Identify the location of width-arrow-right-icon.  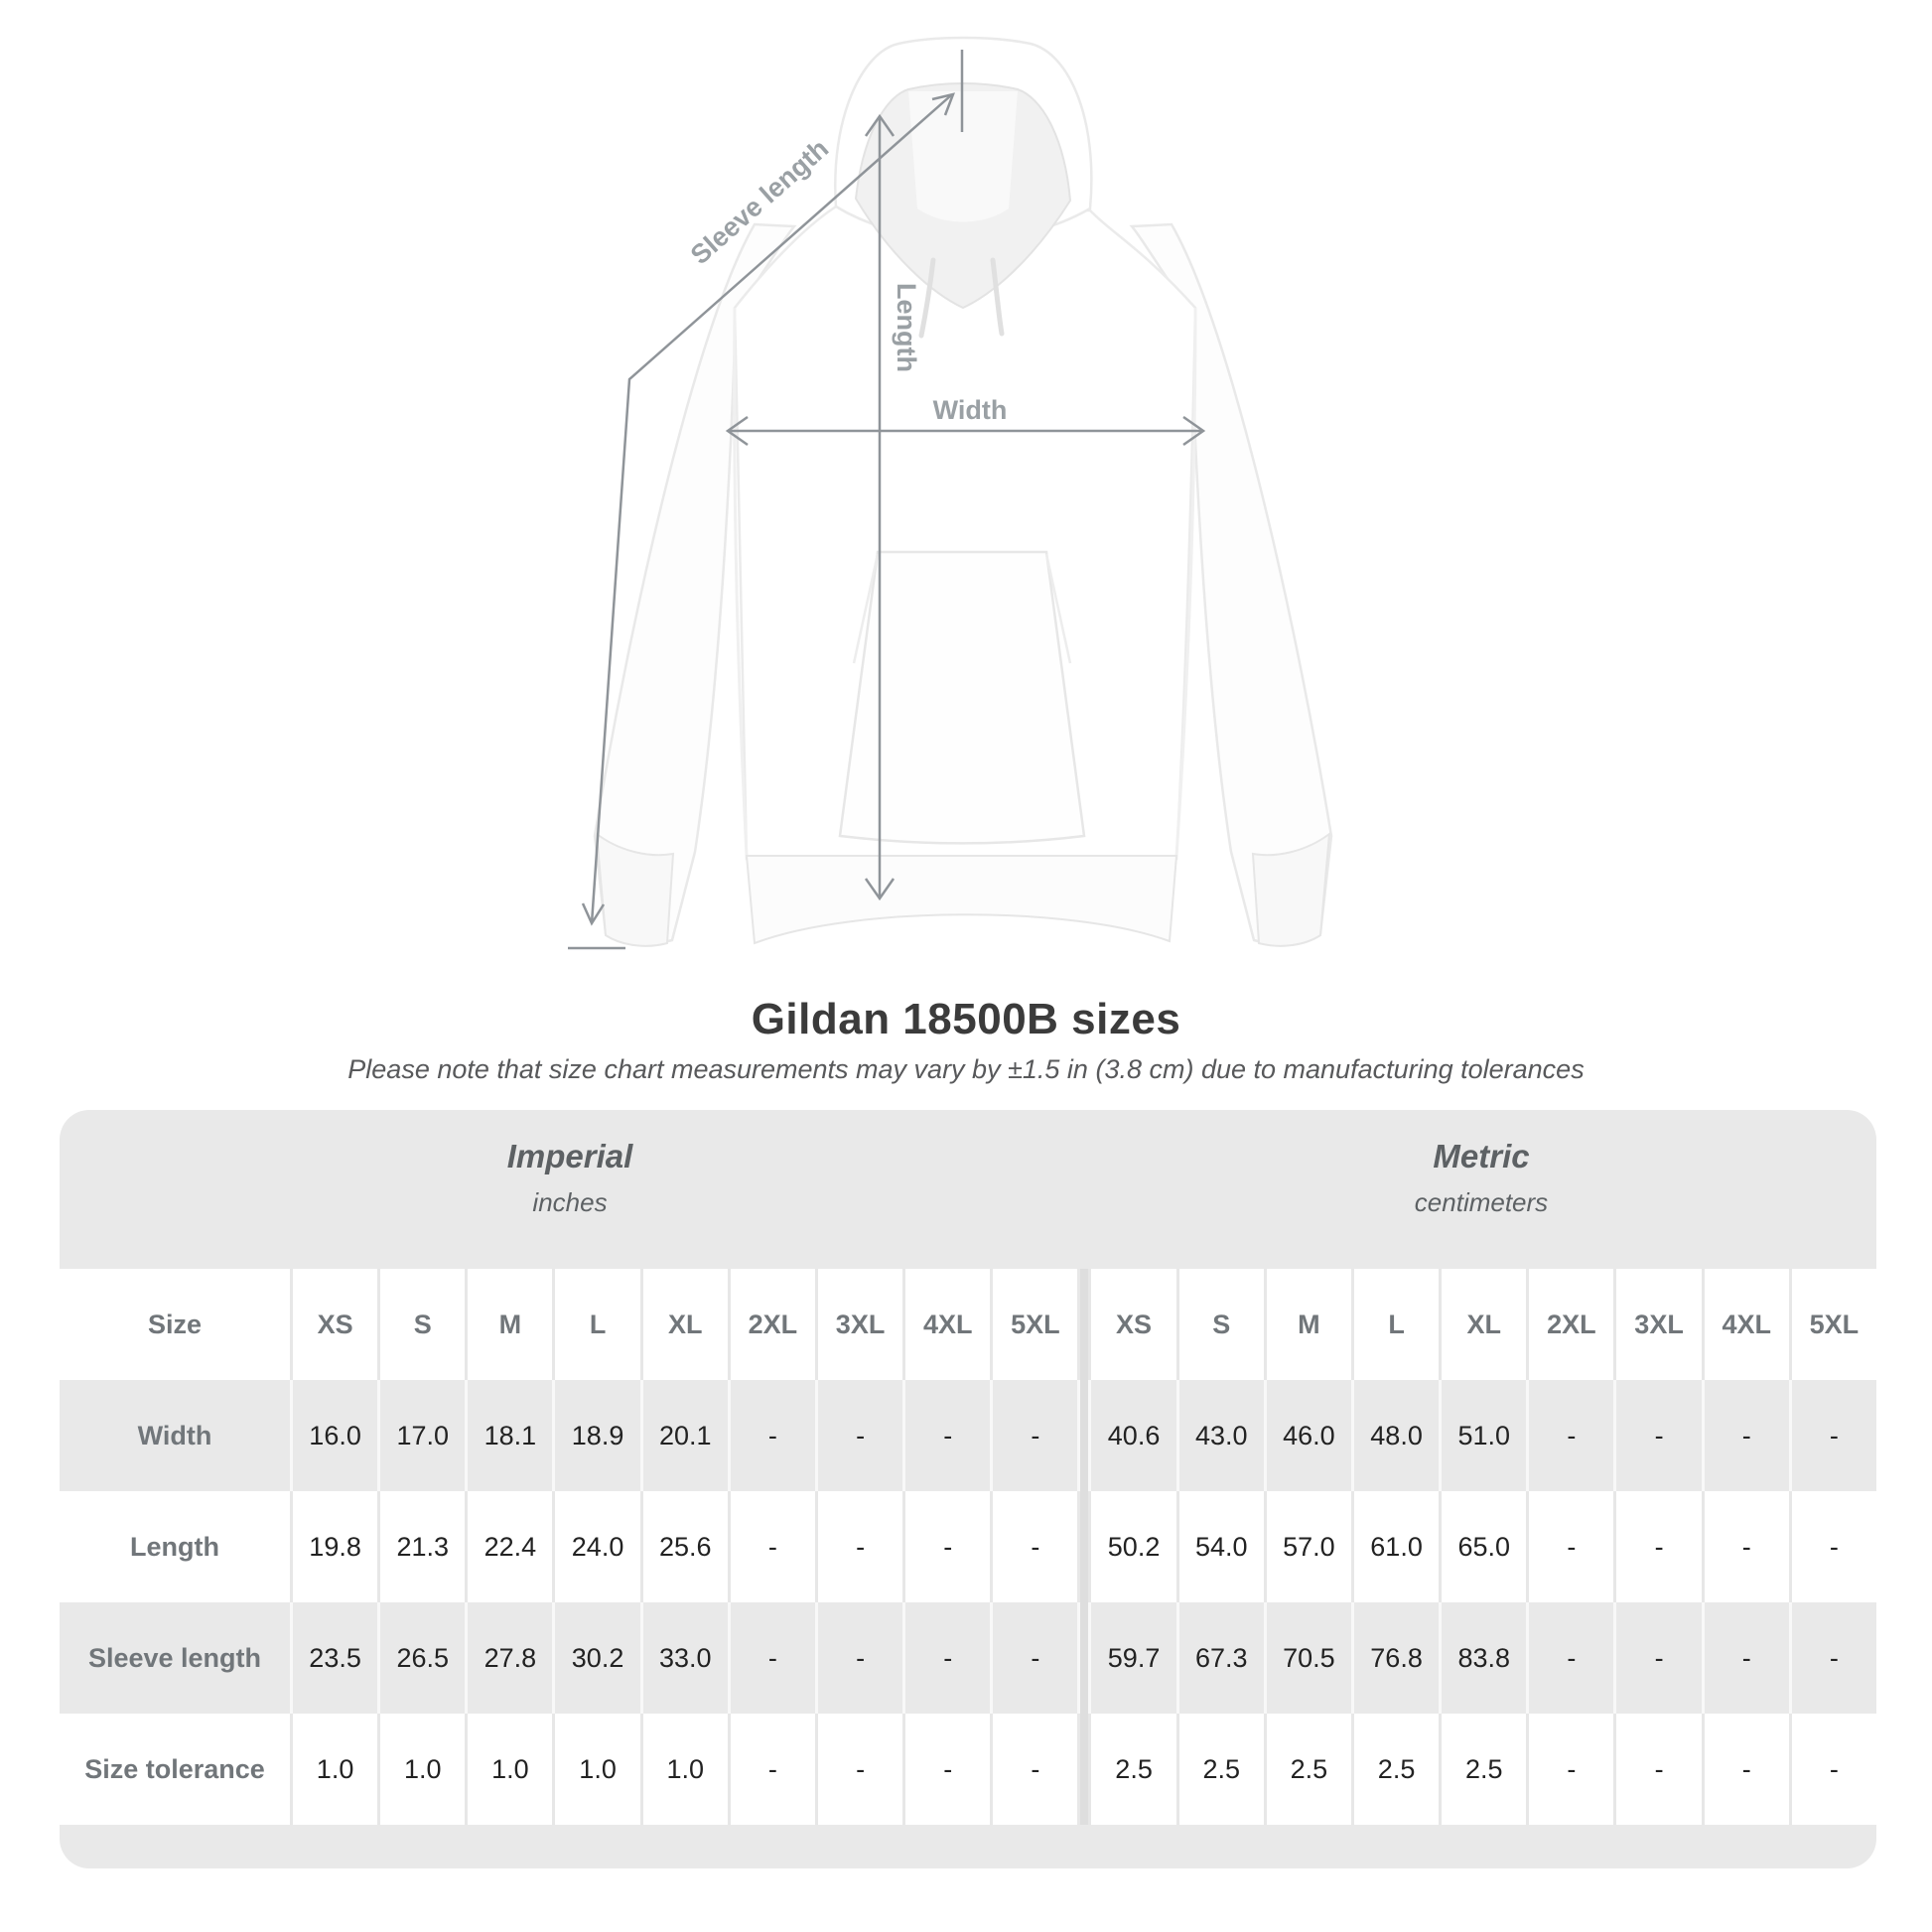
(1194, 431).